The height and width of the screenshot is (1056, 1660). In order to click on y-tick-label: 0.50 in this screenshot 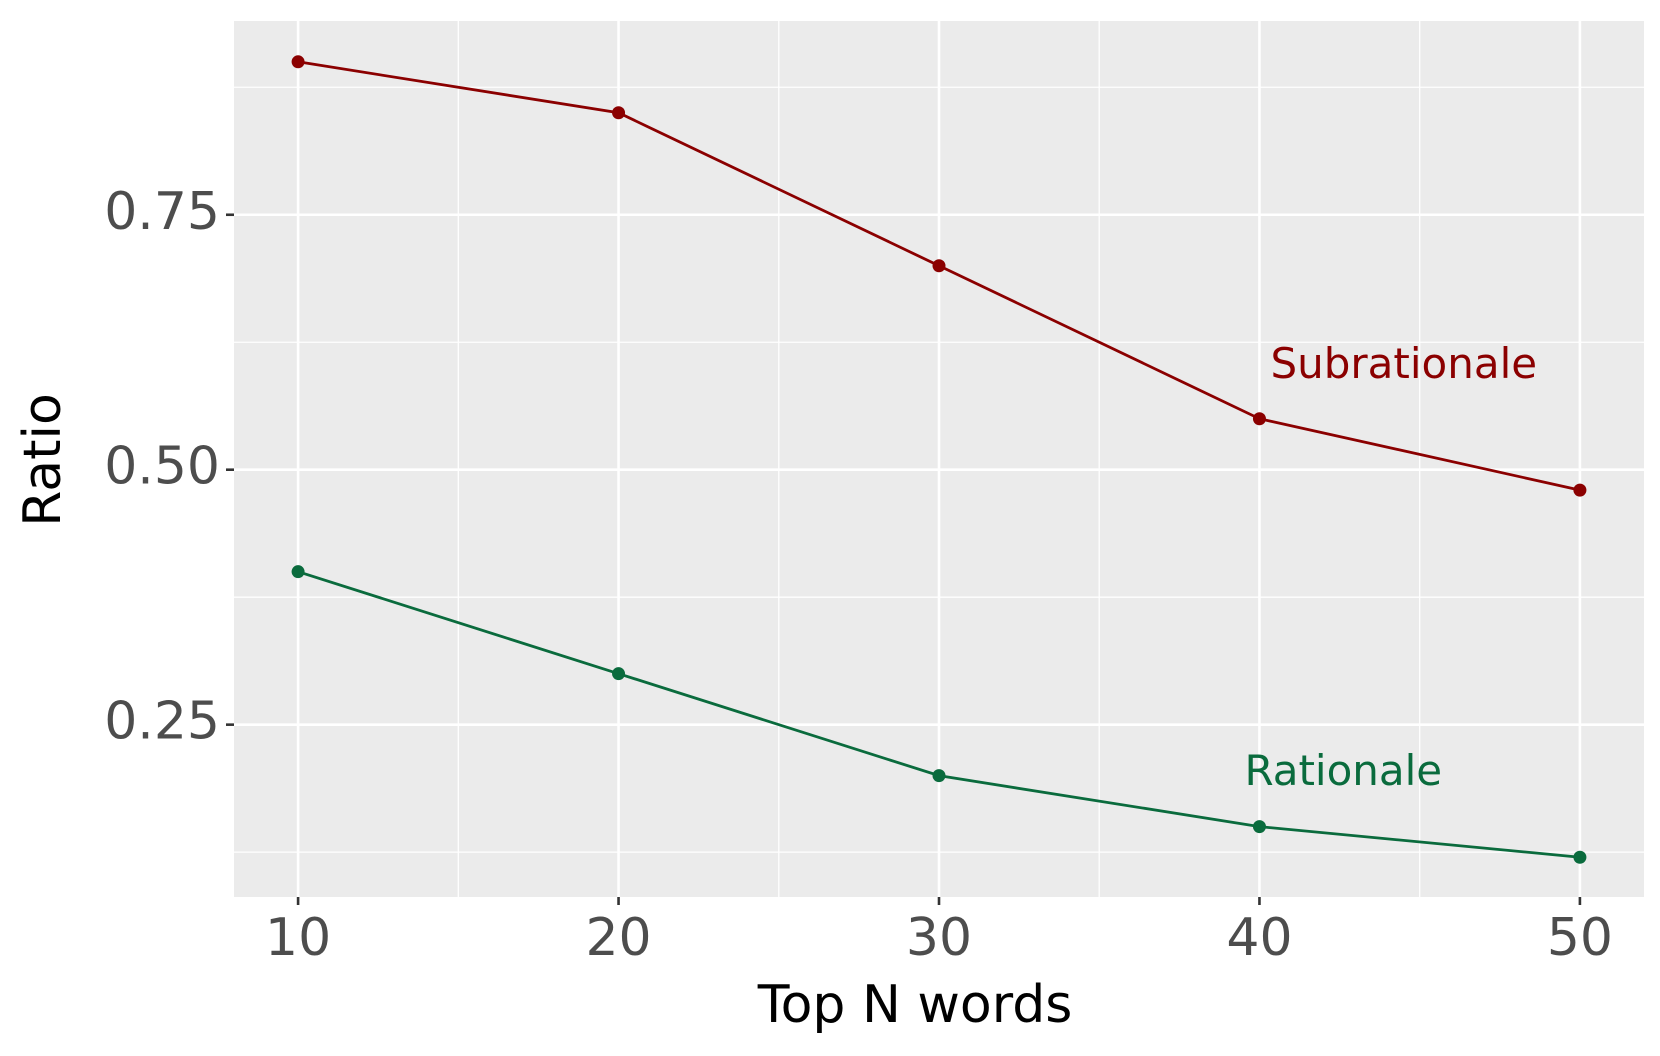, I will do `click(162, 467)`.